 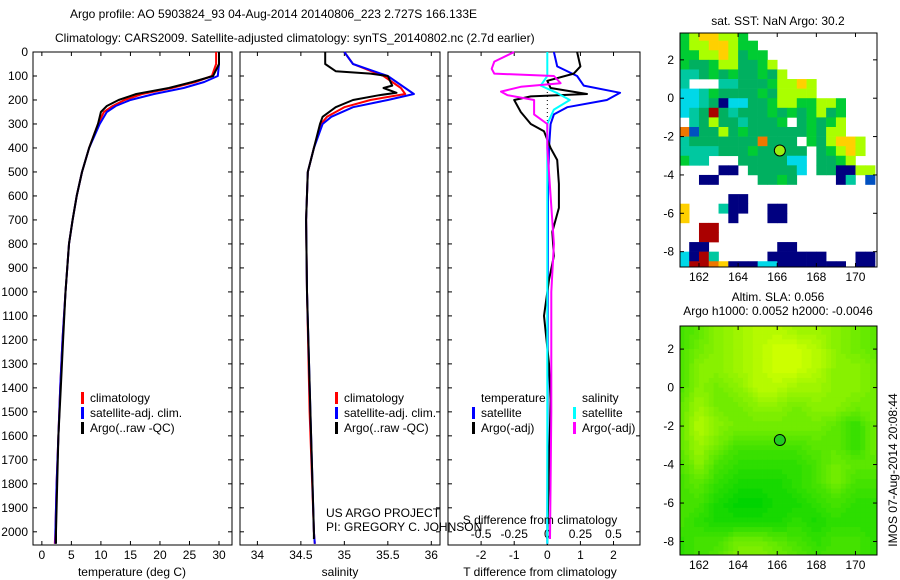 What do you see at coordinates (14, 340) in the screenshot?
I see `y-tick-label: 1200` at bounding box center [14, 340].